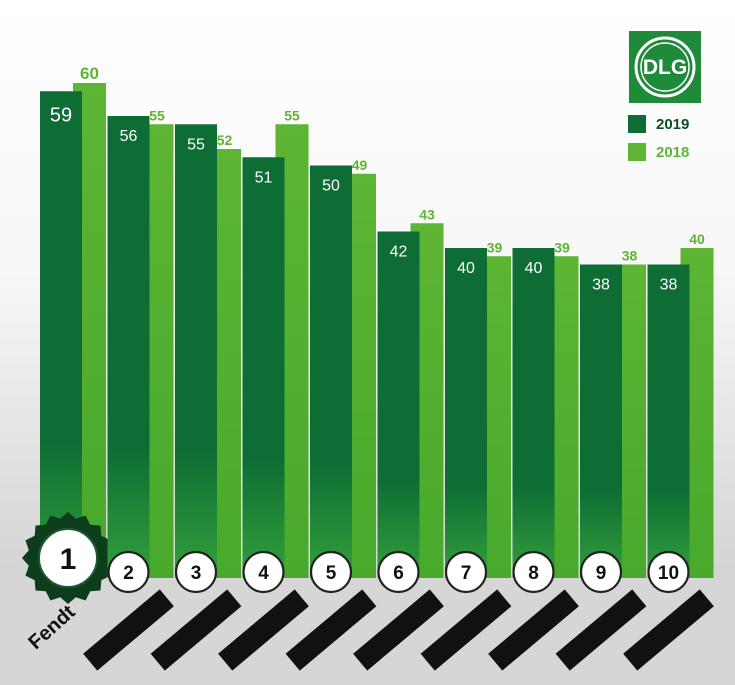 Image resolution: width=735 pixels, height=685 pixels. I want to click on logo-text: DLG, so click(665, 67).